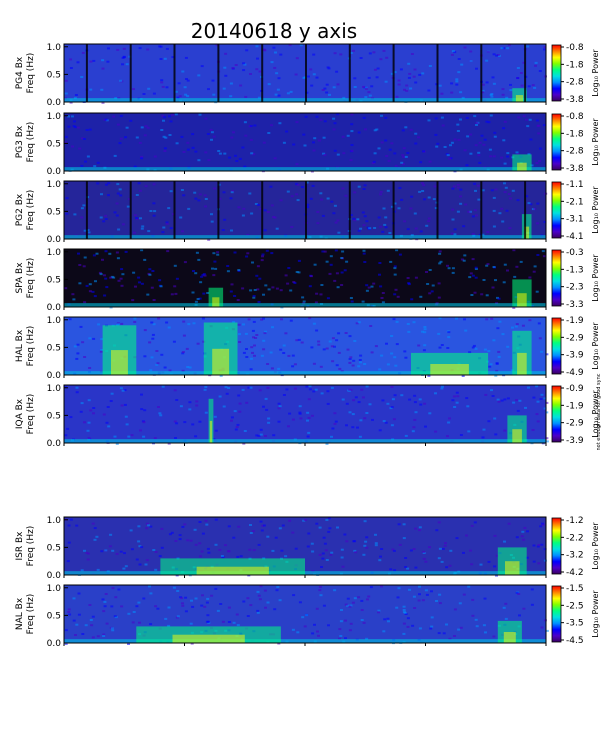  I want to click on colorbar-tick-label: -2.3, so click(575, 288).